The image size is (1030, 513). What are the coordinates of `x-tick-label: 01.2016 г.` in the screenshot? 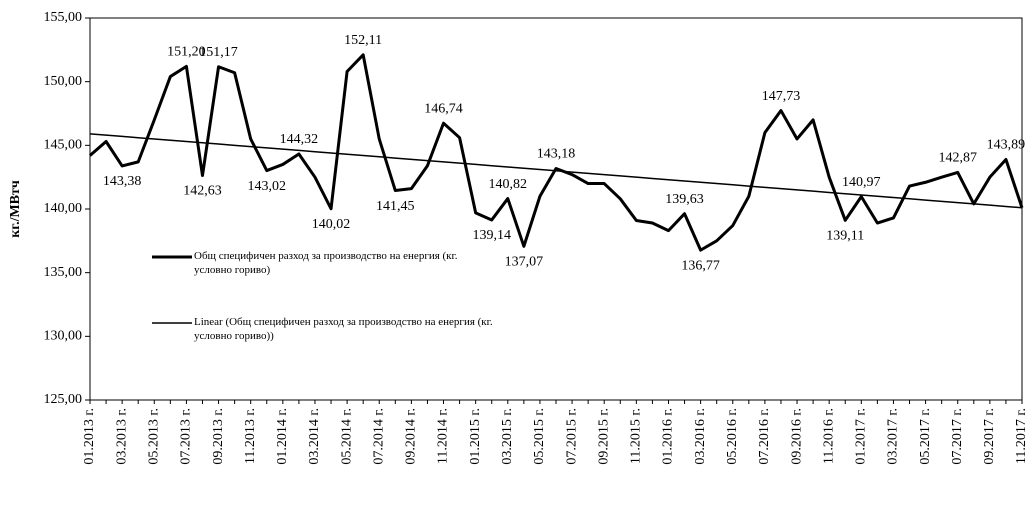 It's located at (668, 436).